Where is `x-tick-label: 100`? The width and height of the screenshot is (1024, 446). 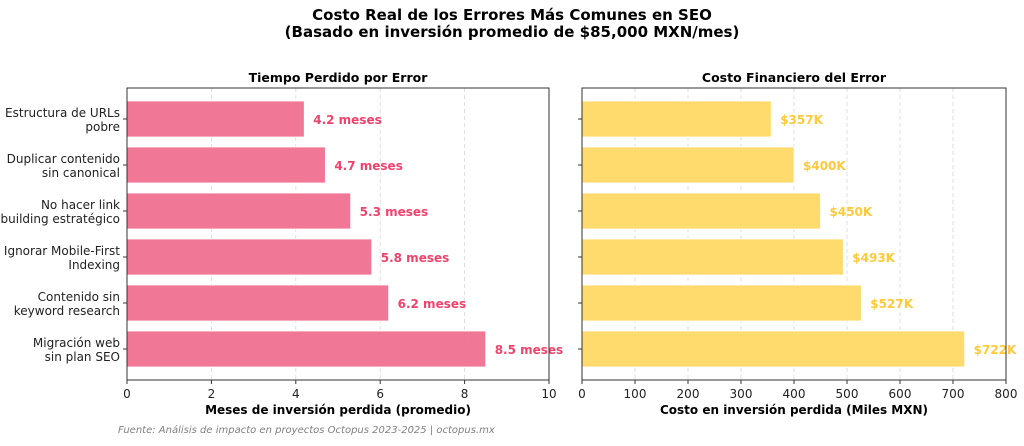
x-tick-label: 100 is located at coordinates (635, 394).